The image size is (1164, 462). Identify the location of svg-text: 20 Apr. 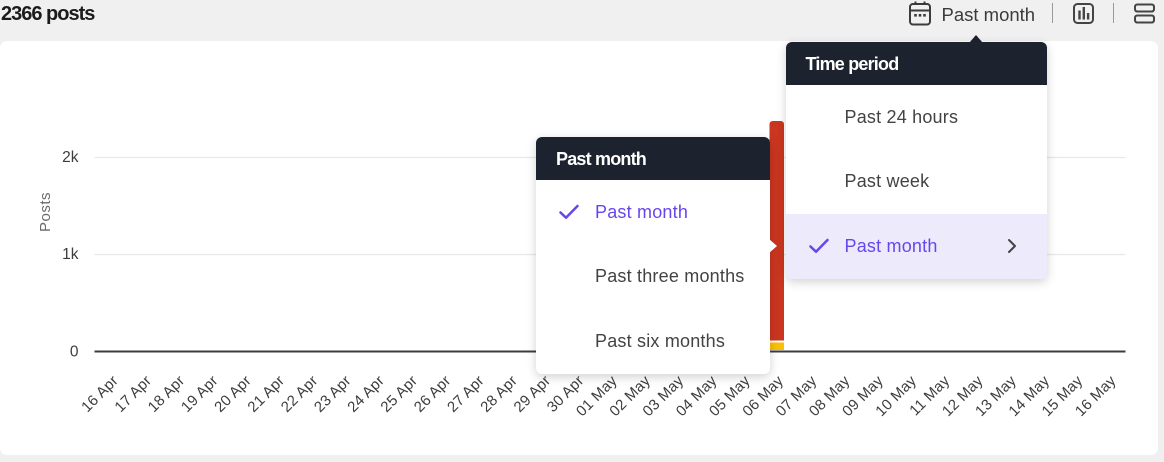
(233, 394).